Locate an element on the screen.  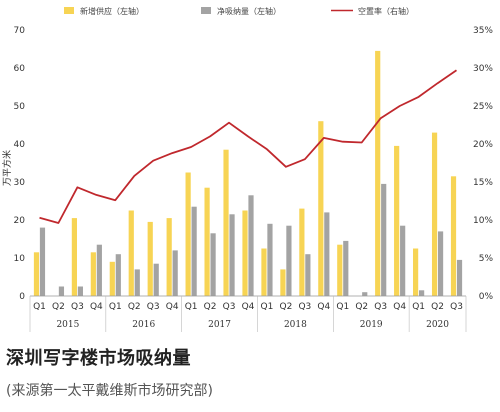
legend-label-supply: 新增供应（左轴） is located at coordinates (112, 11).